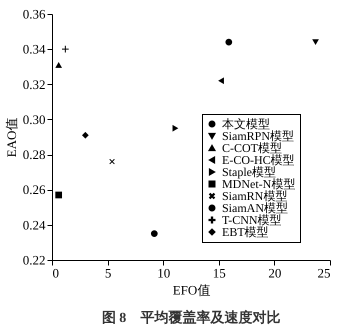 The width and height of the screenshot is (357, 329). I want to click on y-tick-label: 0.36, so click(34, 14).